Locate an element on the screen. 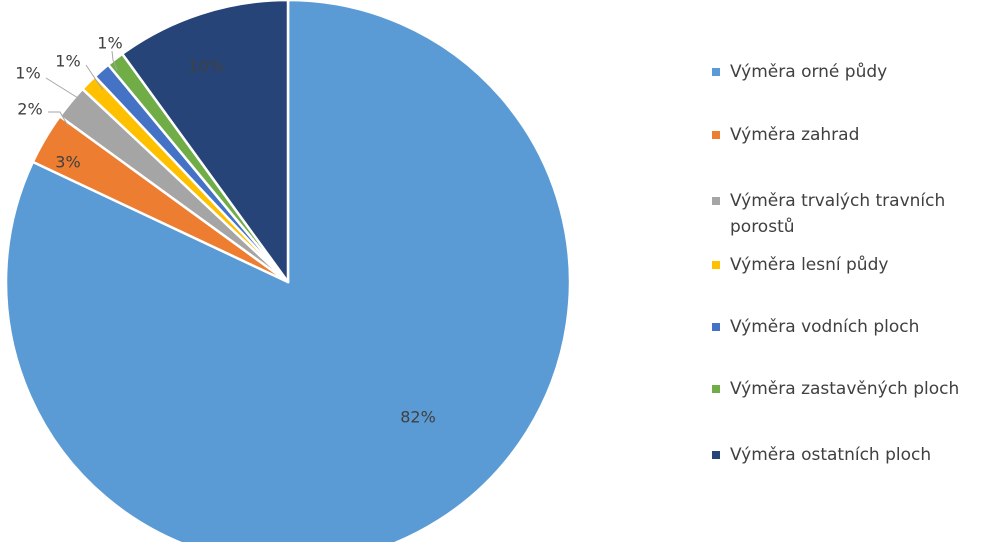 The height and width of the screenshot is (546, 1001). data-label-2: 3% is located at coordinates (67, 162).